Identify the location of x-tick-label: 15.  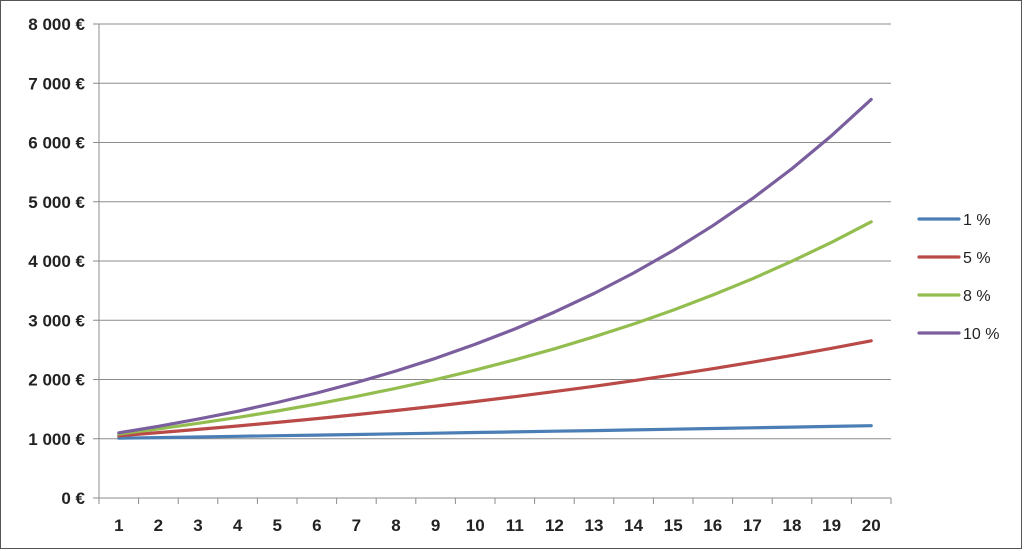
(673, 525).